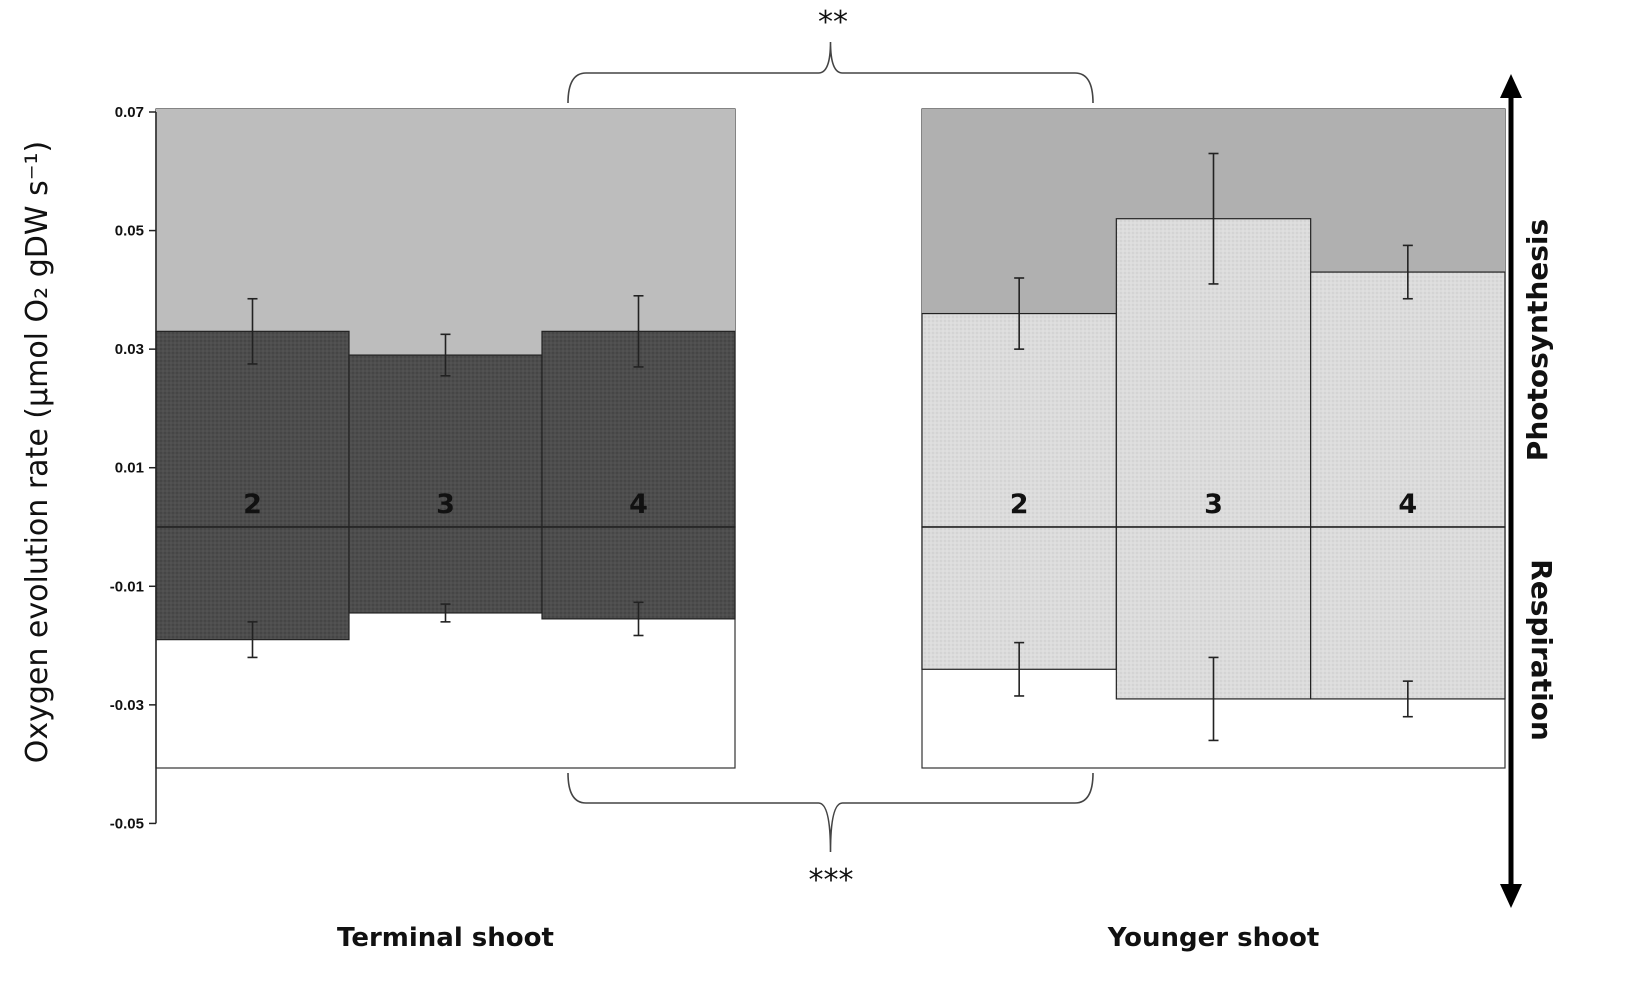  I want to click on group-label: Terminal shoot, so click(445, 938).